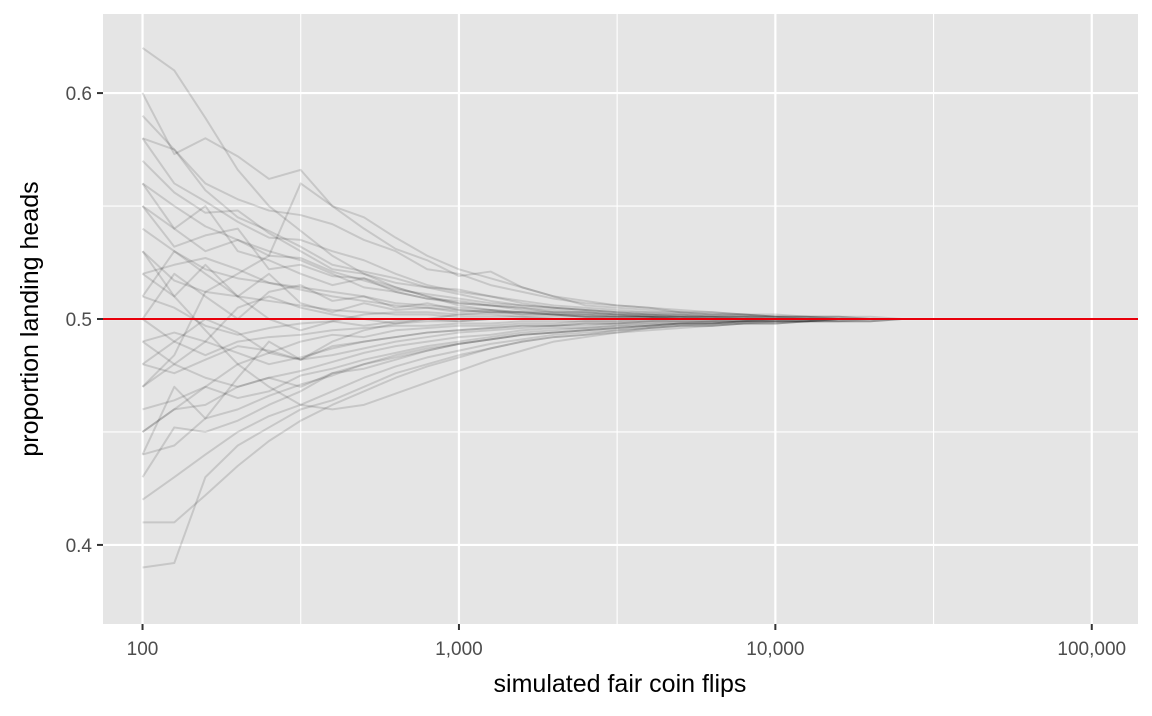 The height and width of the screenshot is (716, 1152). What do you see at coordinates (79, 546) in the screenshot?
I see `y-tick-label: 0.4` at bounding box center [79, 546].